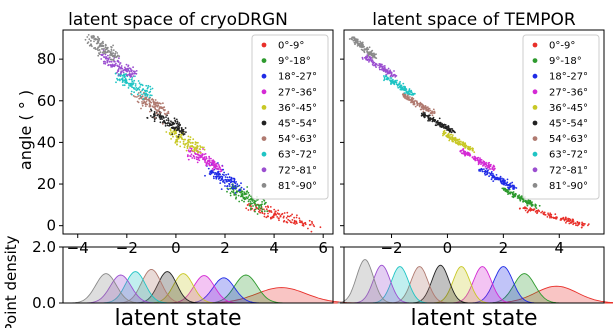  Describe the element at coordinates (294, 61) in the screenshot. I see `legend-entry: 9°-18°` at that location.